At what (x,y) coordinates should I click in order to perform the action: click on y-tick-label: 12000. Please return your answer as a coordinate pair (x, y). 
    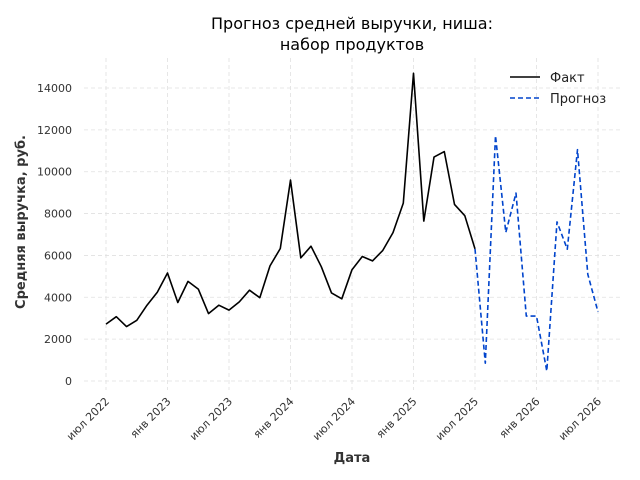
    Looking at the image, I should click on (54, 130).